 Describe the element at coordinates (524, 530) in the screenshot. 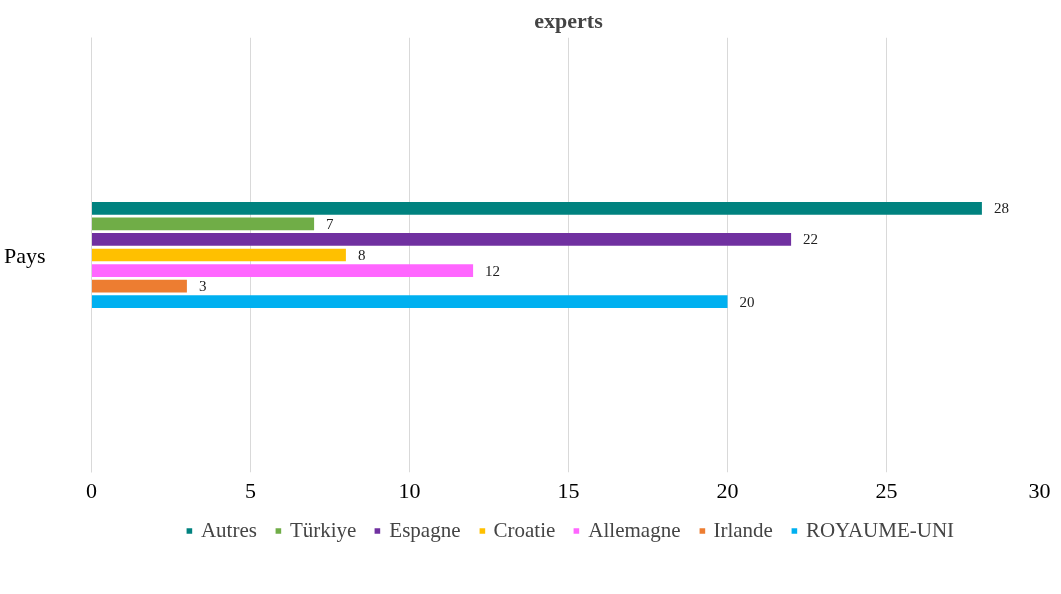

I see `legend-label: Croatie` at that location.